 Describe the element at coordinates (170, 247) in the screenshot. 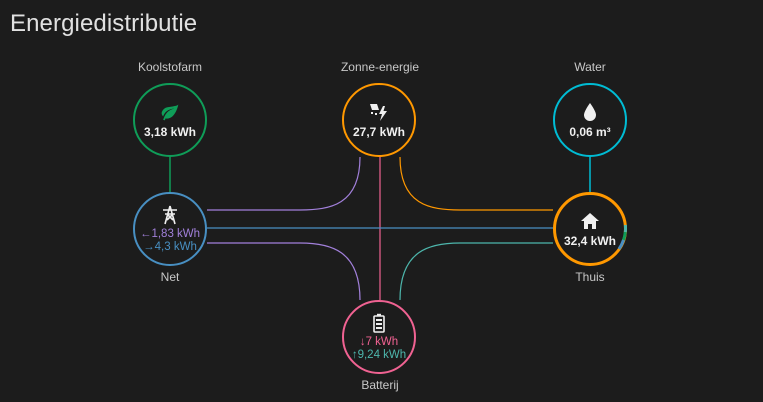

I see `grid-export-value: →4,3 kWh` at that location.